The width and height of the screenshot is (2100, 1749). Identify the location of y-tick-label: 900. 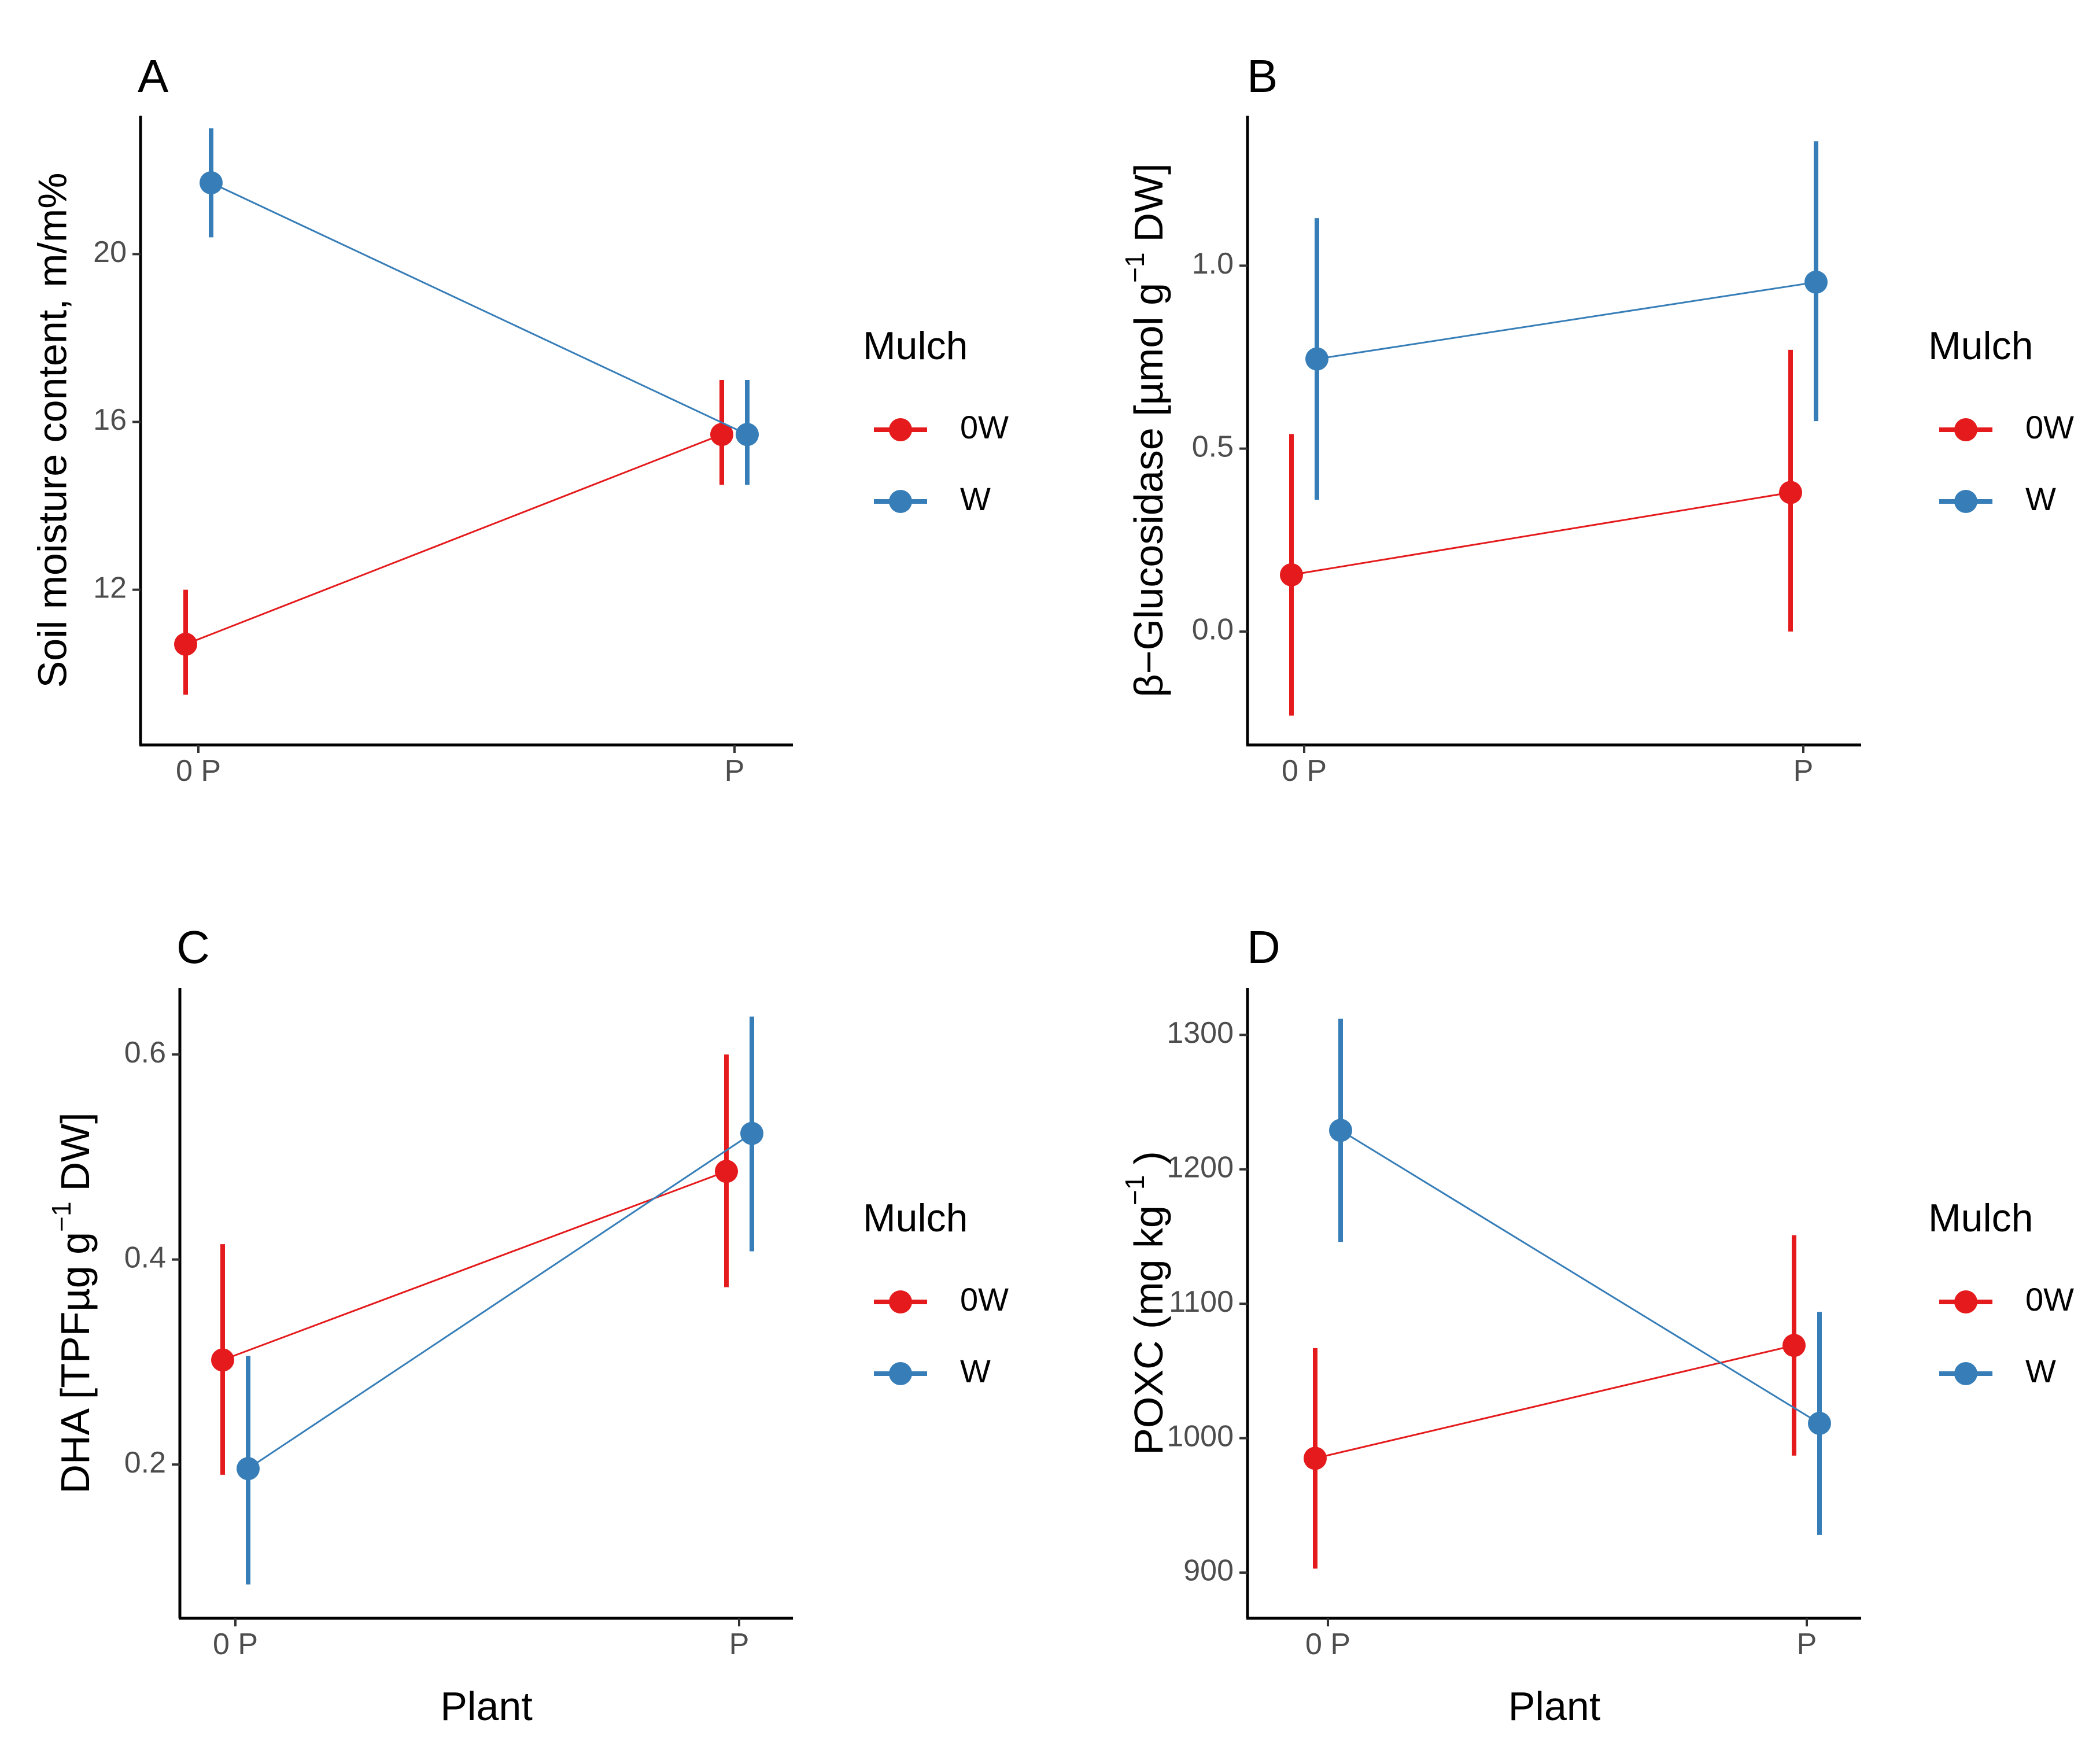
(1208, 1571).